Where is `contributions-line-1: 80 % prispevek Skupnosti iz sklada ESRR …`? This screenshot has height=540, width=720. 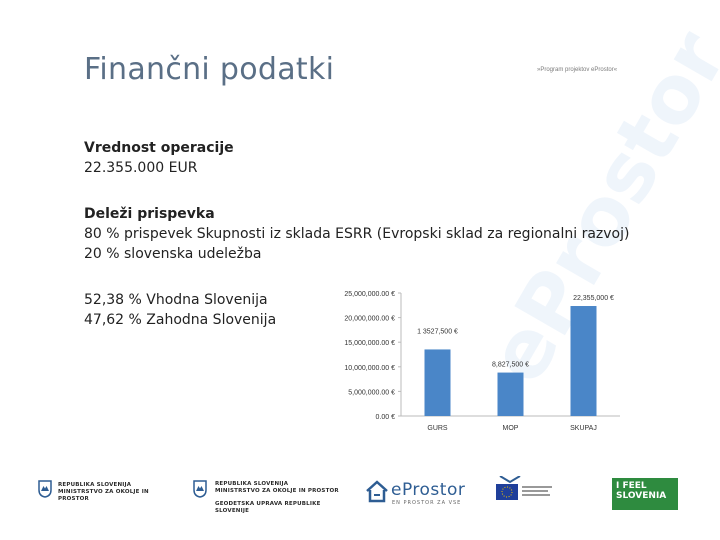
contributions-line-1: 80 % prispevek Skupnosti iz sklada ESRR … is located at coordinates (357, 234).